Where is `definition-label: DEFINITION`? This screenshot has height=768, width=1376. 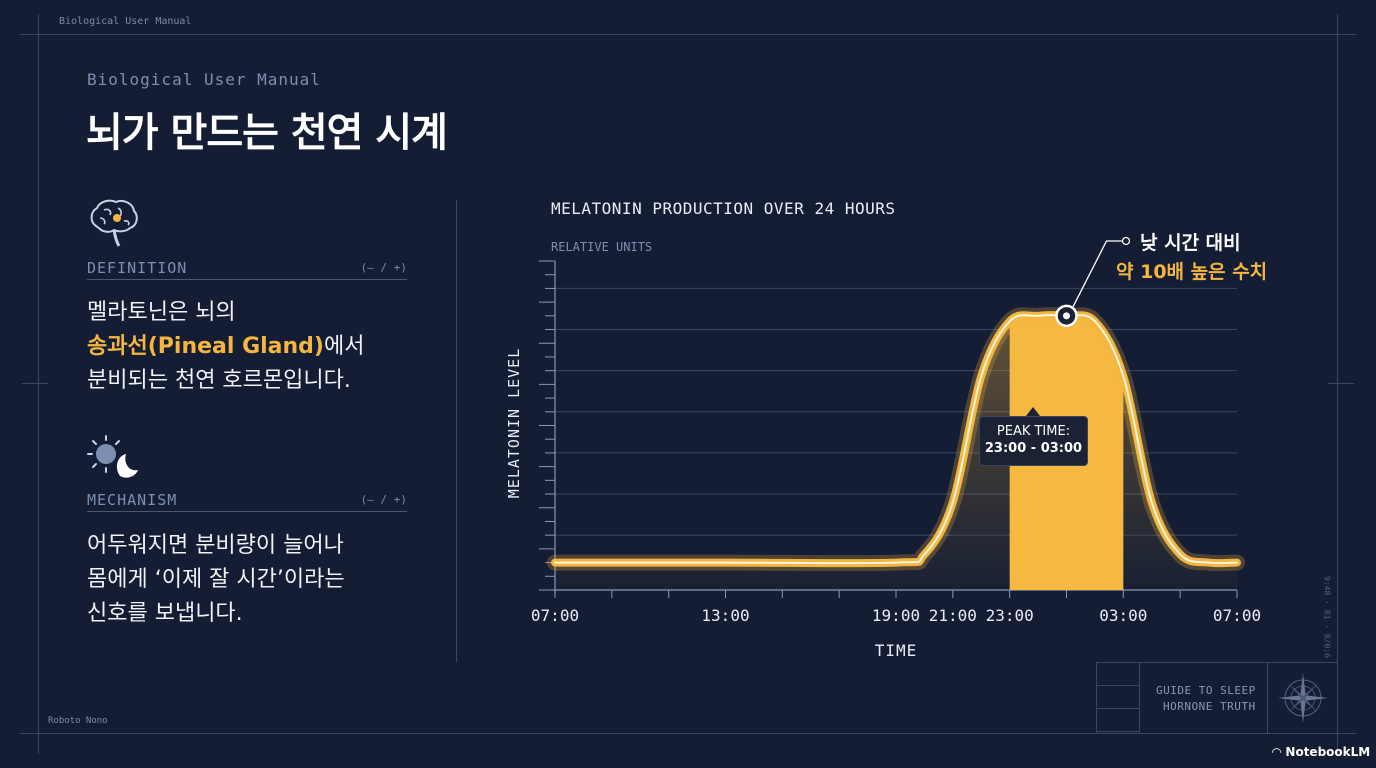 definition-label: DEFINITION is located at coordinates (137, 268).